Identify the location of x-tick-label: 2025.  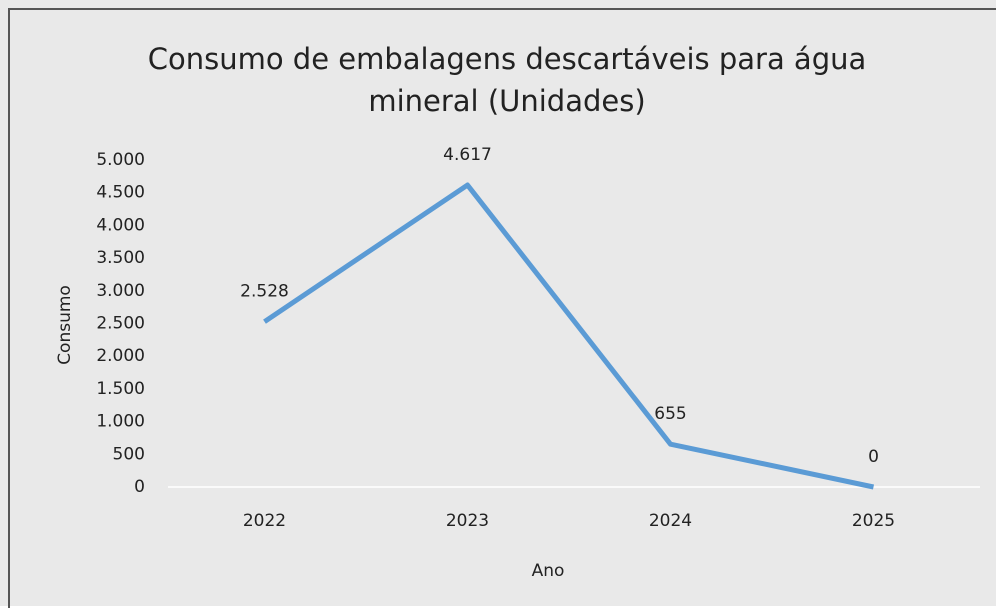
(873, 521).